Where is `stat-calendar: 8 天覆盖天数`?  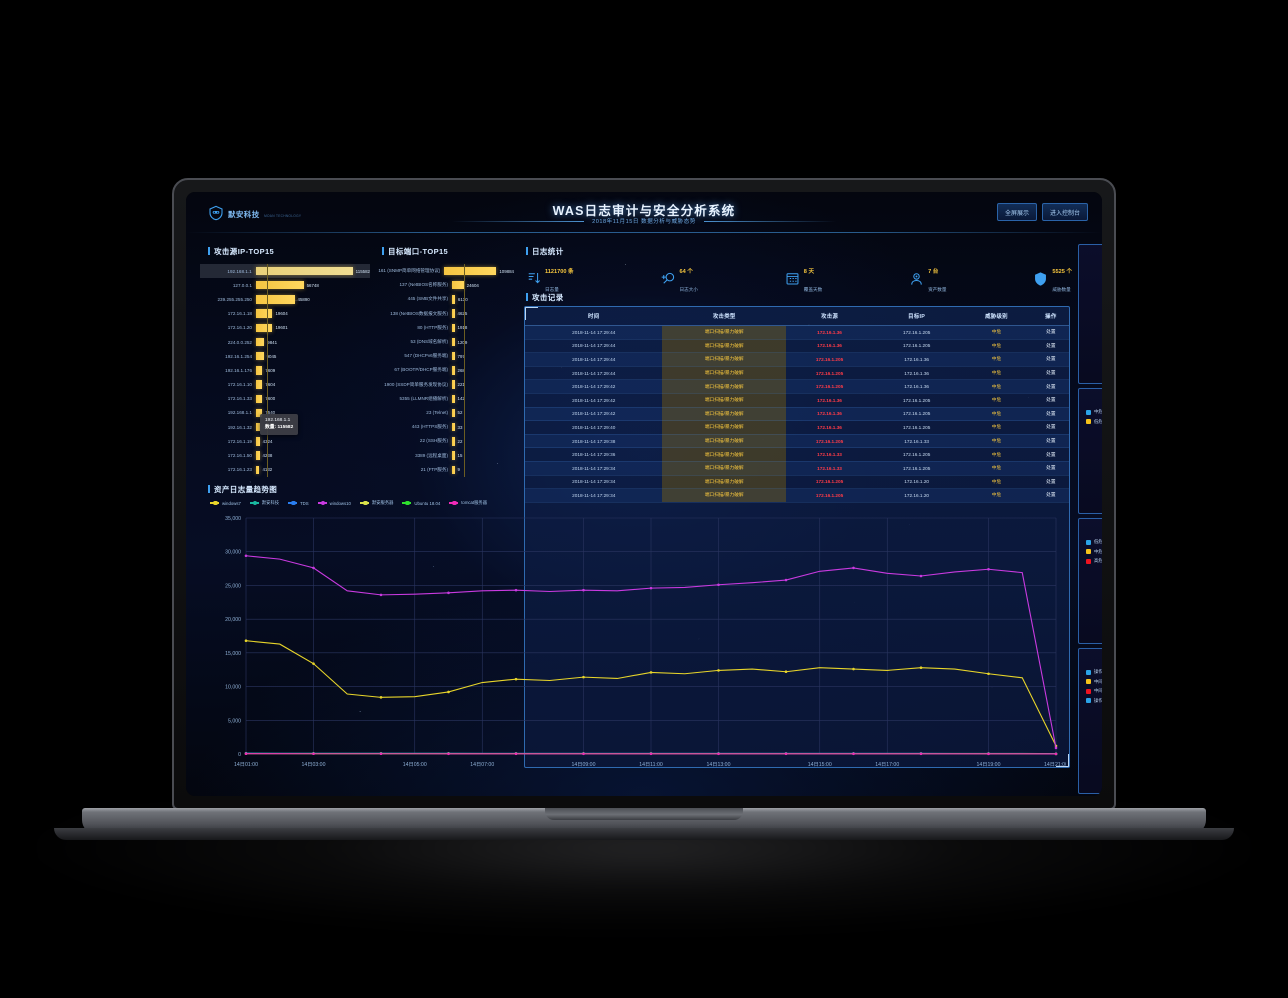 stat-calendar: 8 天覆盖天数 is located at coordinates (803, 278).